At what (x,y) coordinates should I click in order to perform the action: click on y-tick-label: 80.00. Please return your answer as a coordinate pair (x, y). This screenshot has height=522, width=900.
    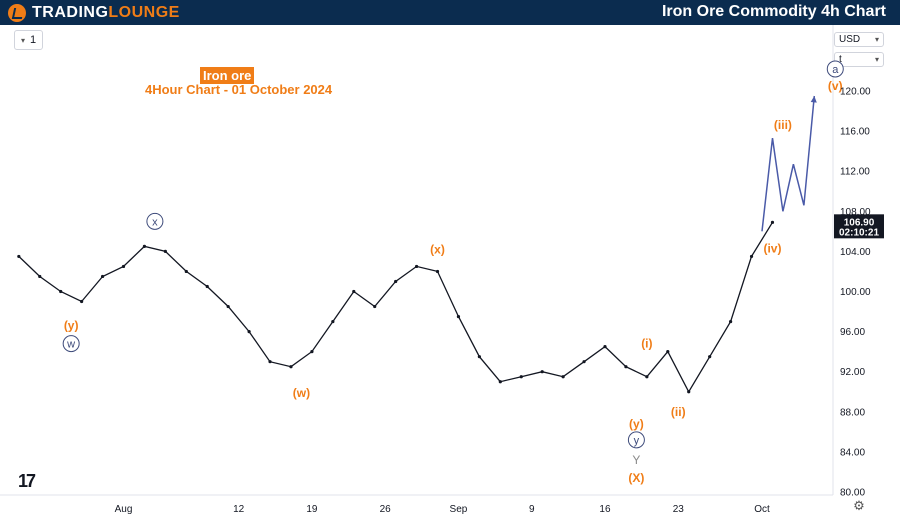
    Looking at the image, I should click on (852, 493).